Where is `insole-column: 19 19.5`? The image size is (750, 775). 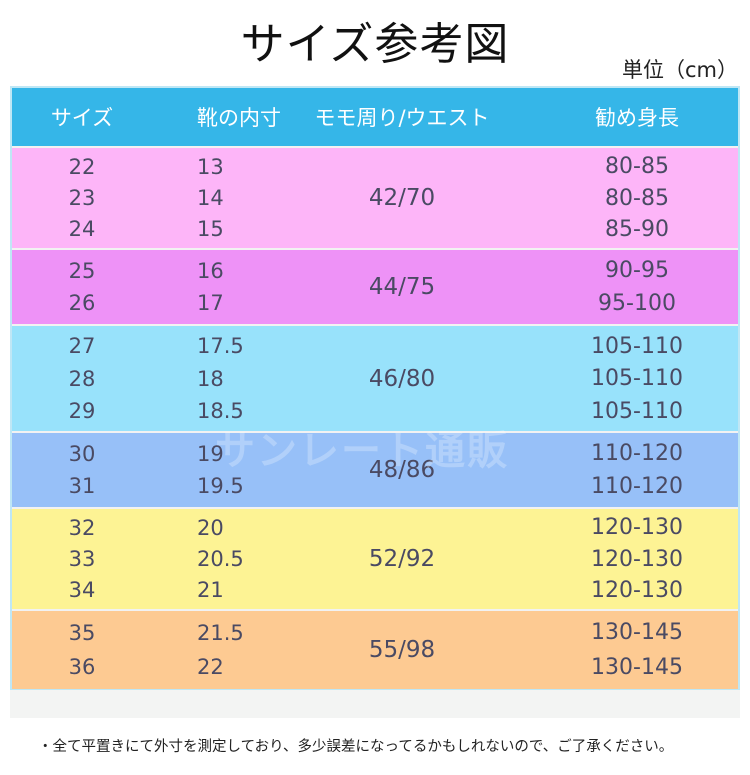
insole-column: 19 19.5 is located at coordinates (257, 470).